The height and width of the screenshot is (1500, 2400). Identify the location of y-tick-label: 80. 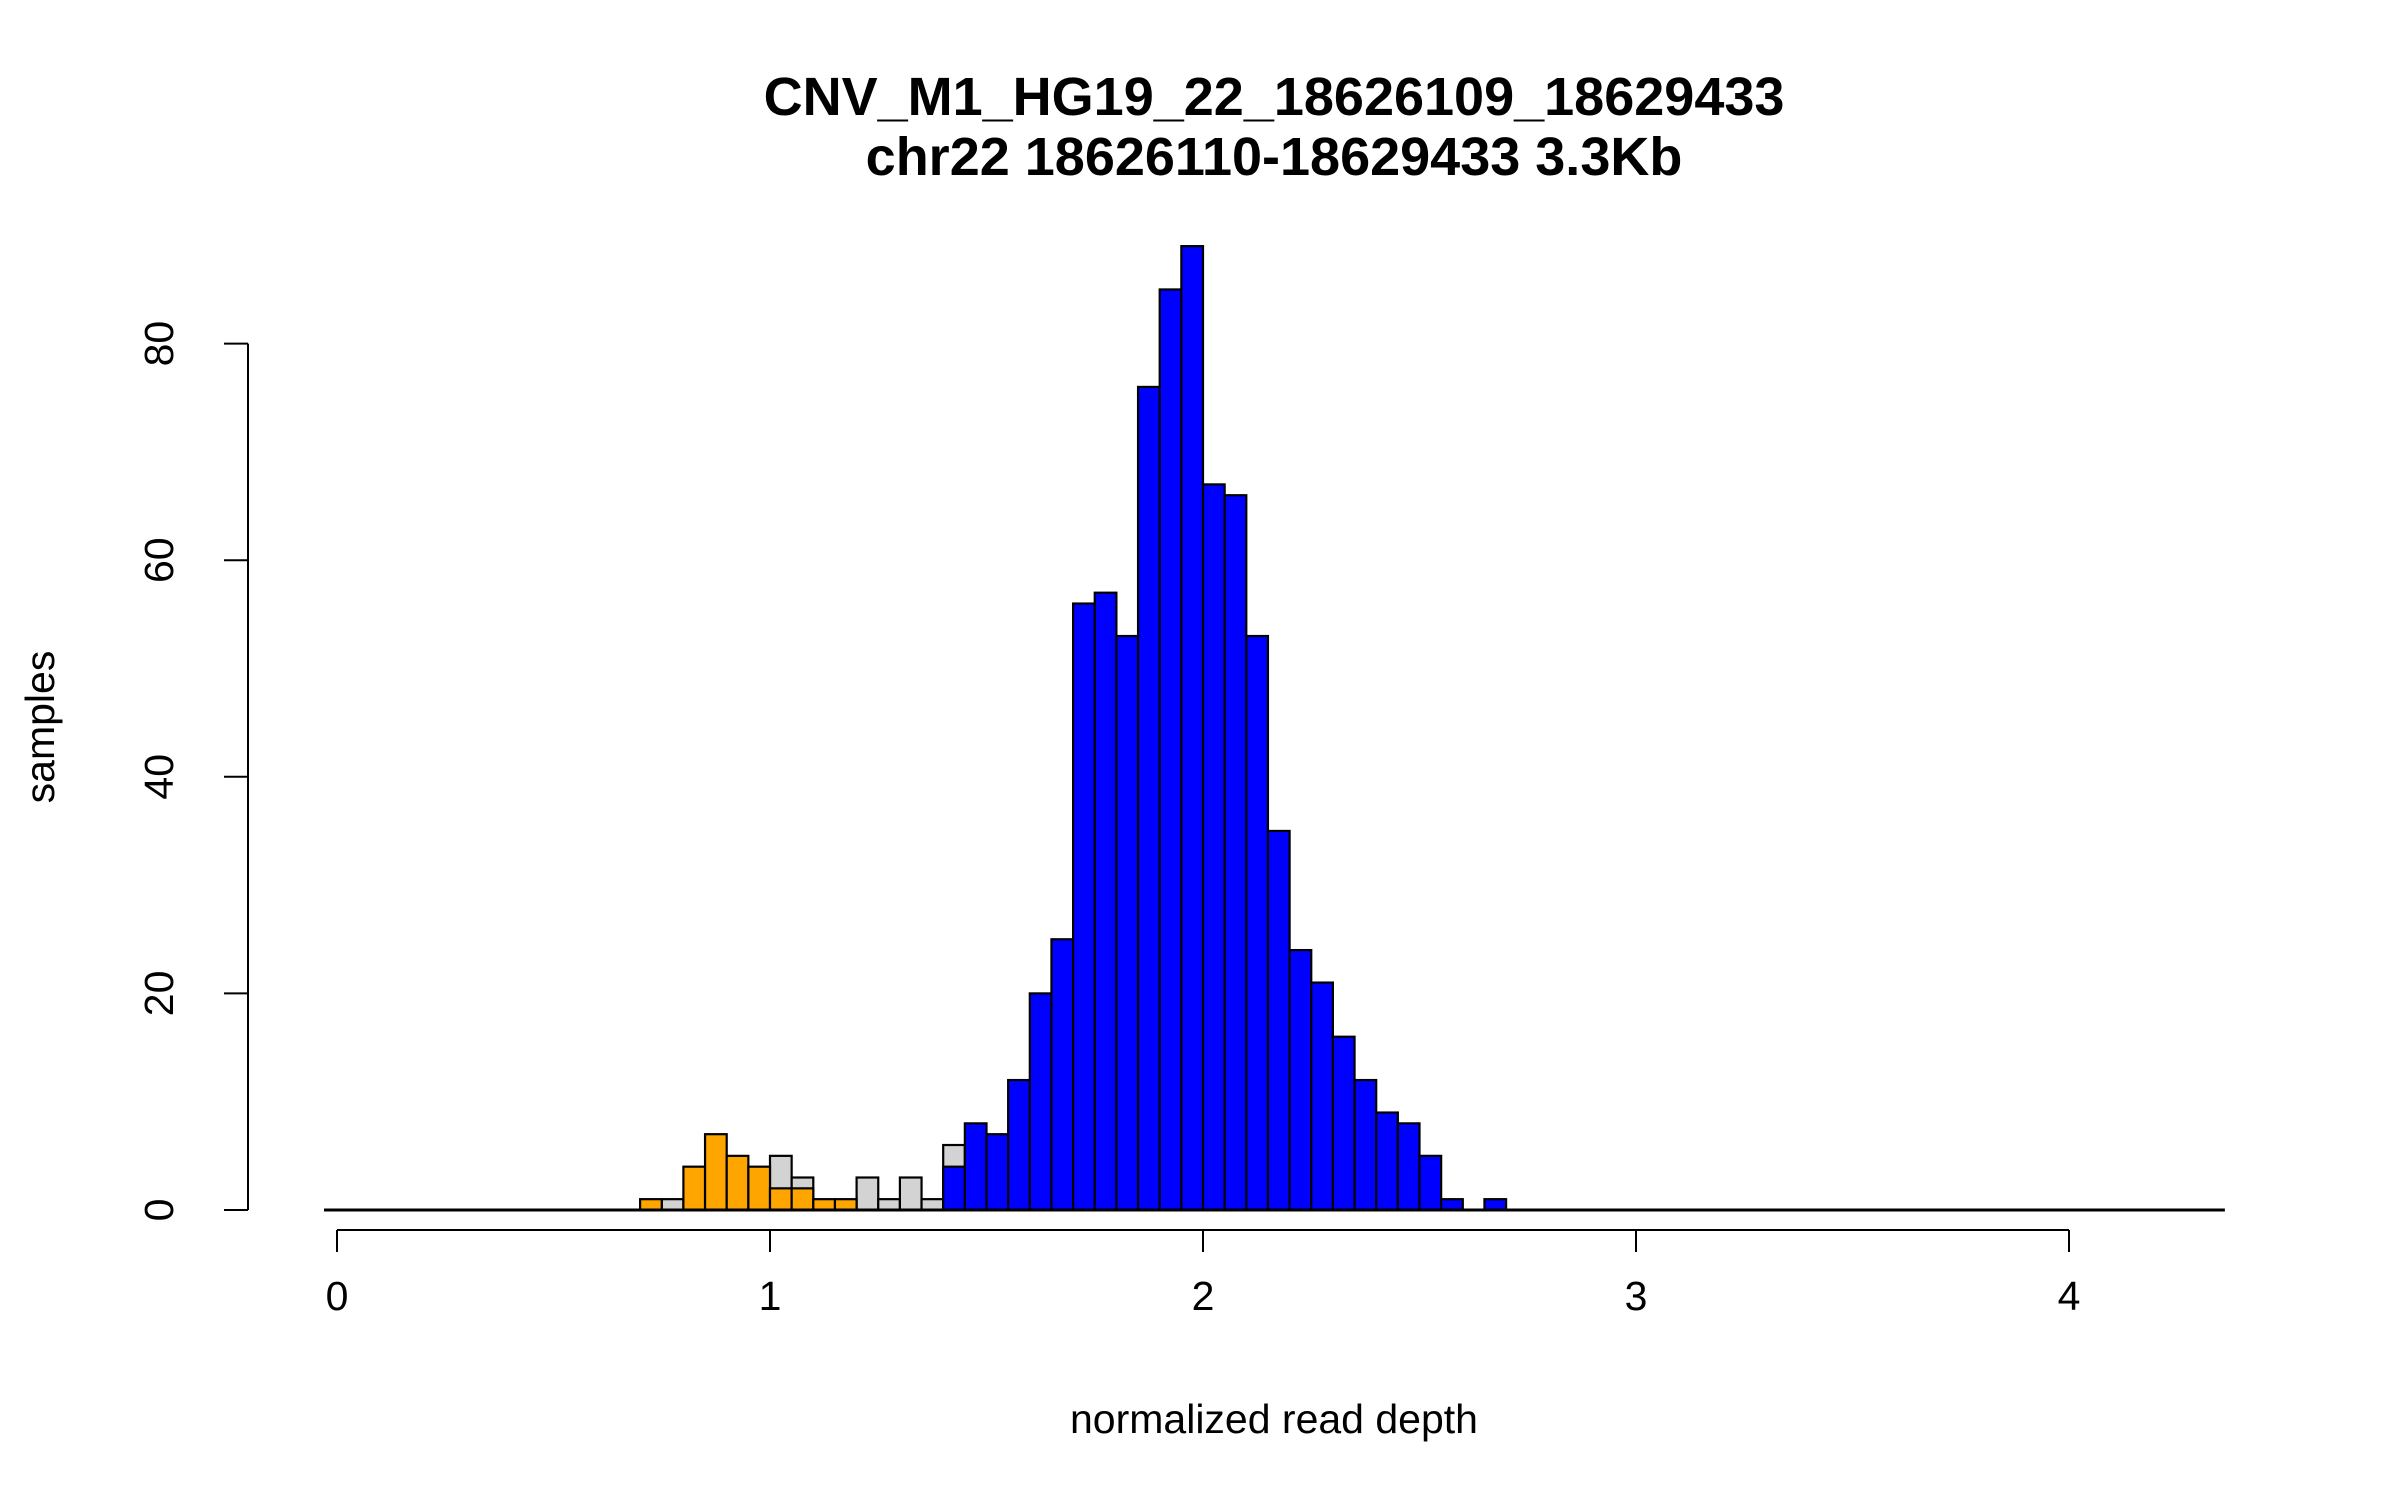
(159, 344).